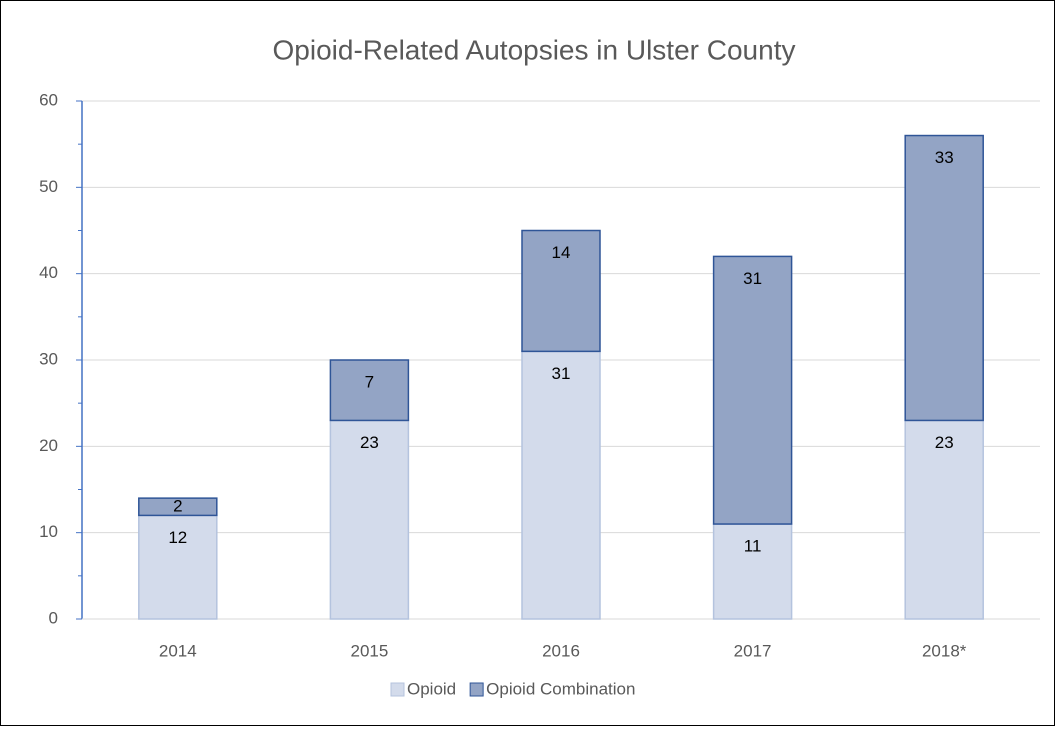 Image resolution: width=1055 pixels, height=731 pixels. What do you see at coordinates (369, 381) in the screenshot?
I see `data-label: 7` at bounding box center [369, 381].